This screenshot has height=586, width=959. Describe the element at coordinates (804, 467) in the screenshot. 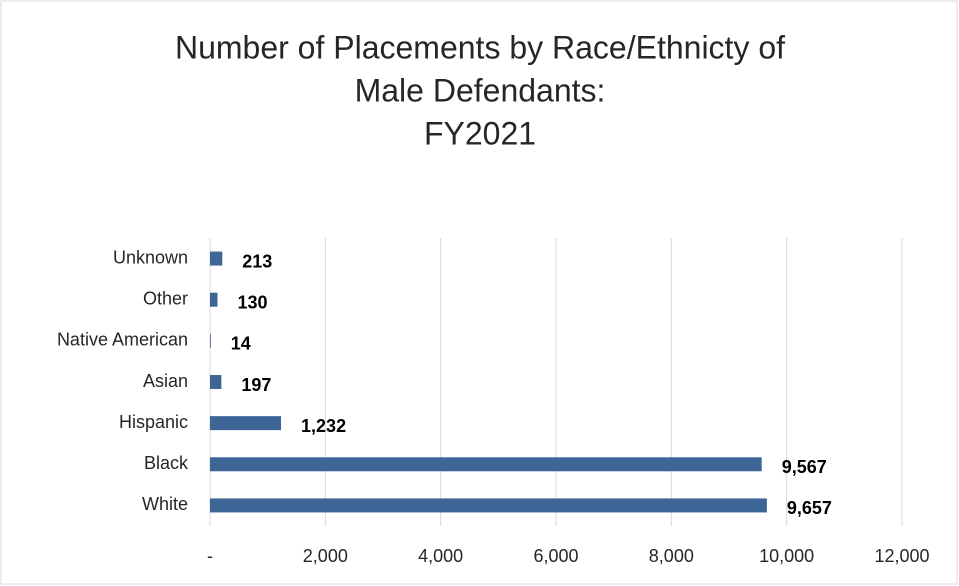

I see `data-label: 9,567` at that location.